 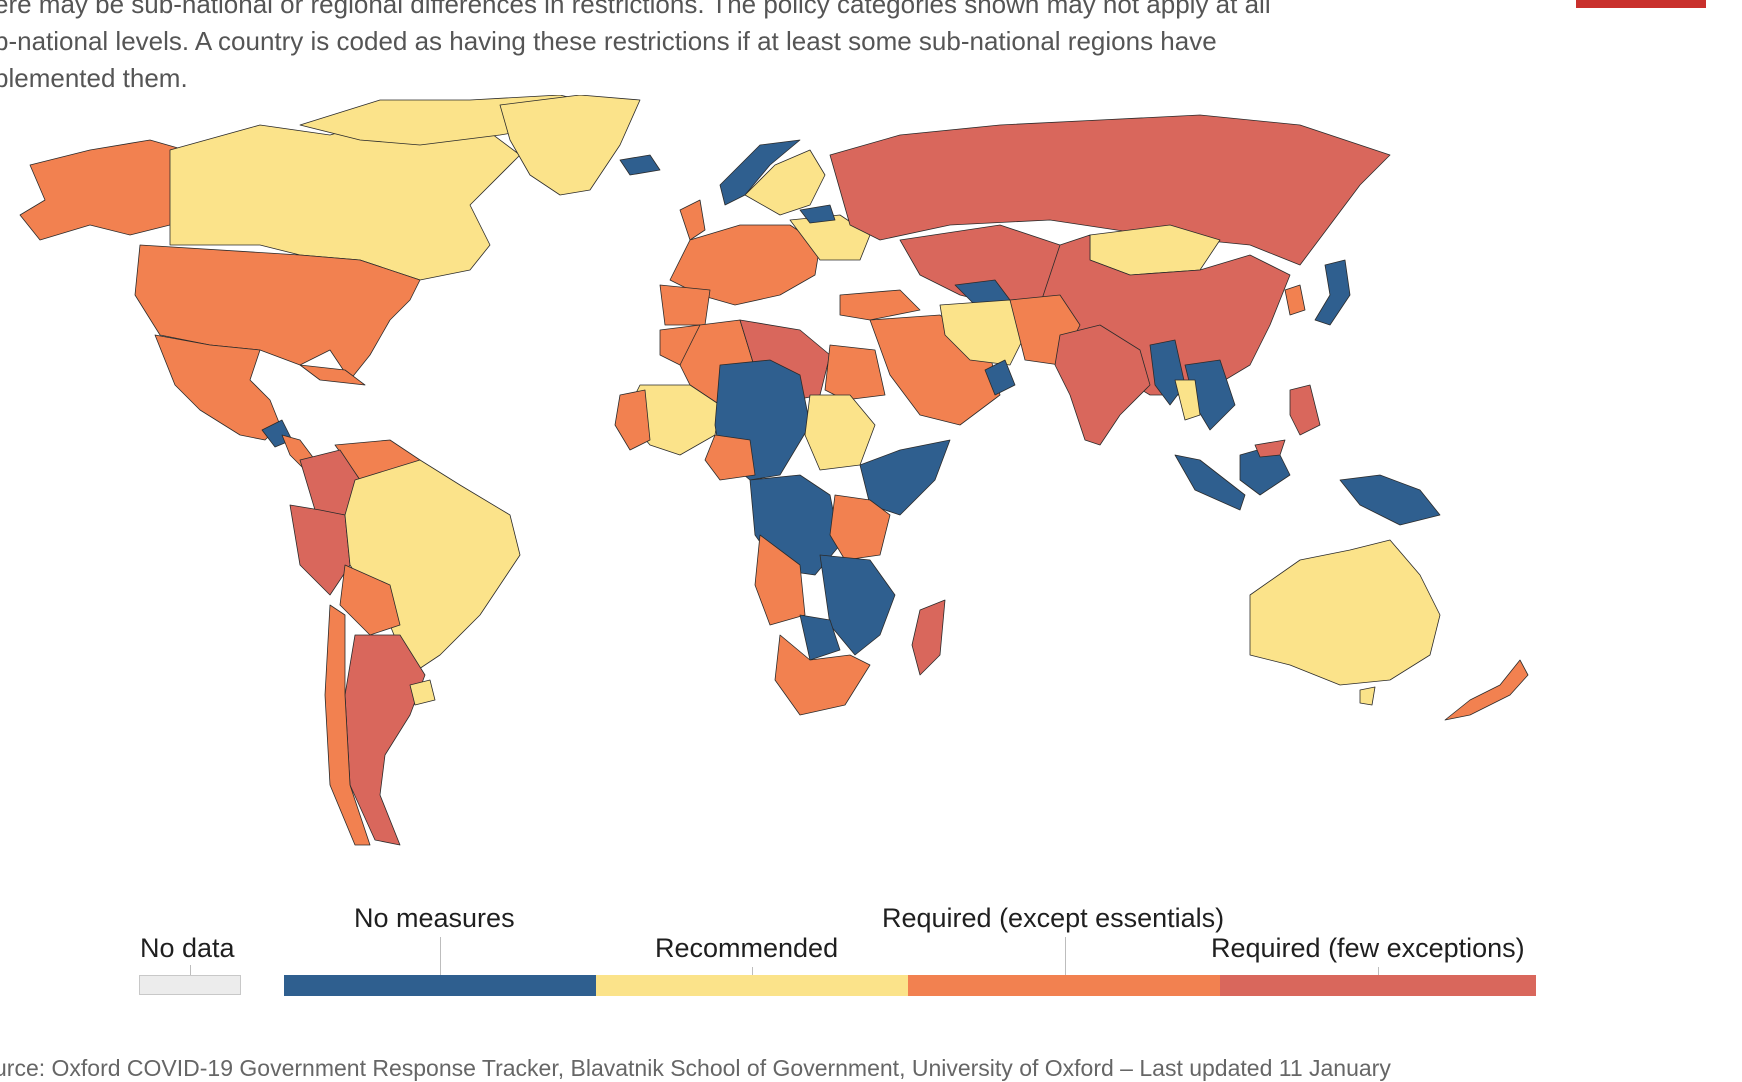 I want to click on region-sumatra, so click(x=1210, y=482).